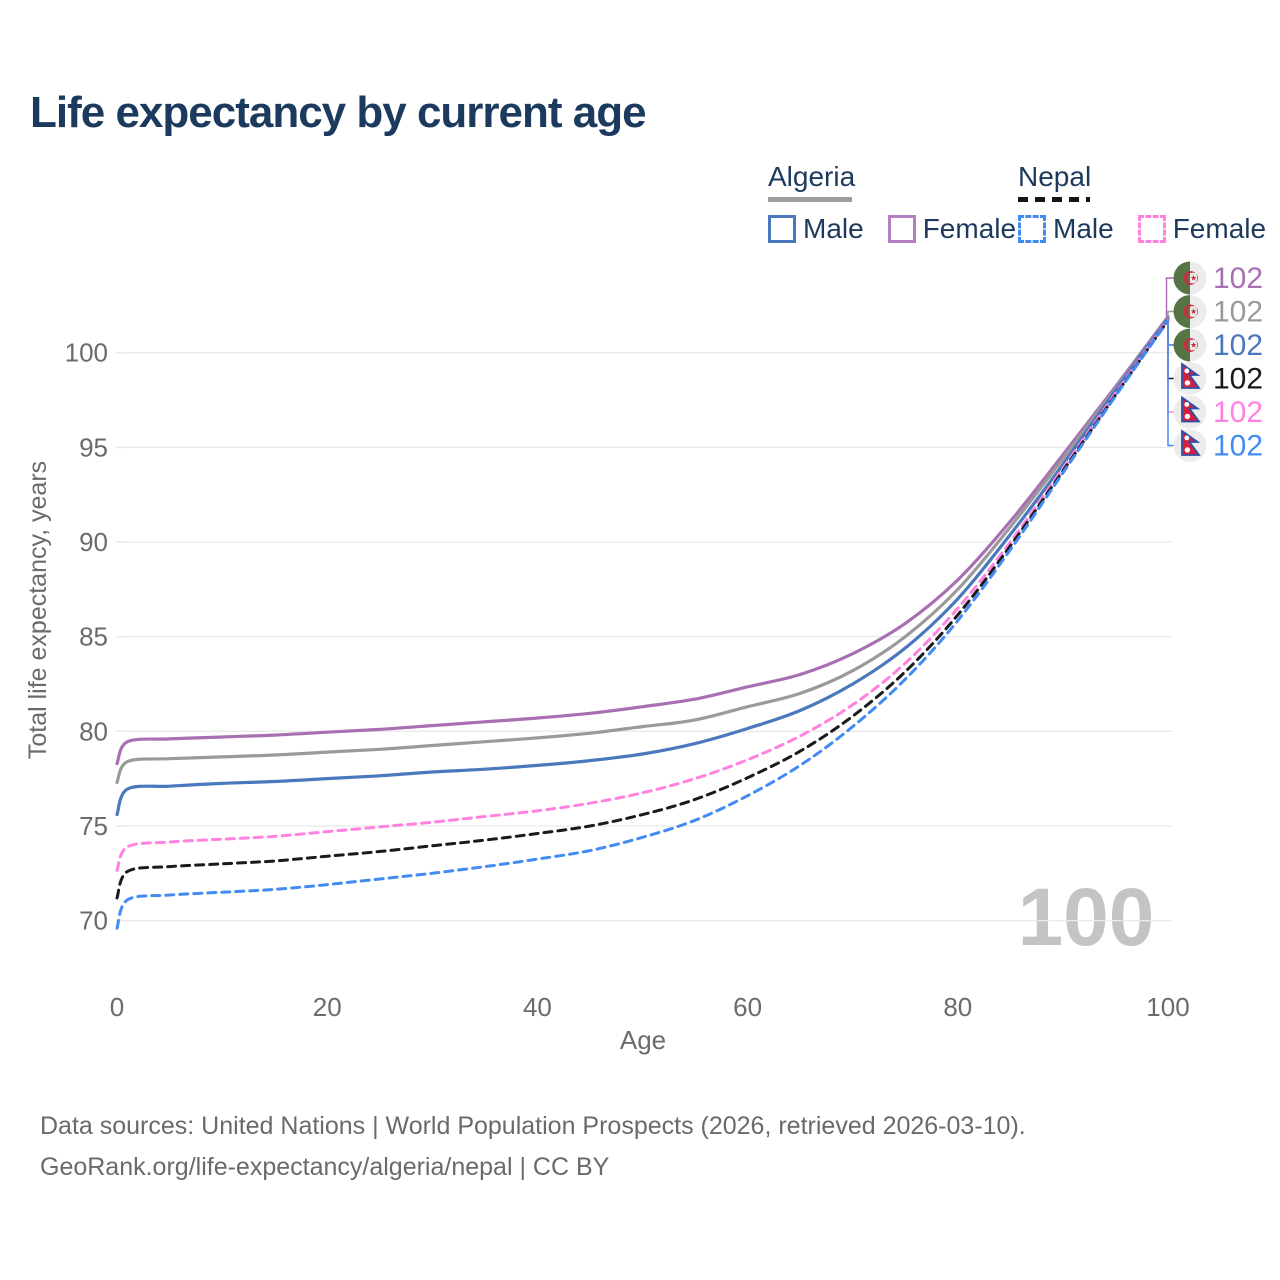 Image resolution: width=1280 pixels, height=1280 pixels. What do you see at coordinates (1167, 1007) in the screenshot?
I see `x-tick-label: 100` at bounding box center [1167, 1007].